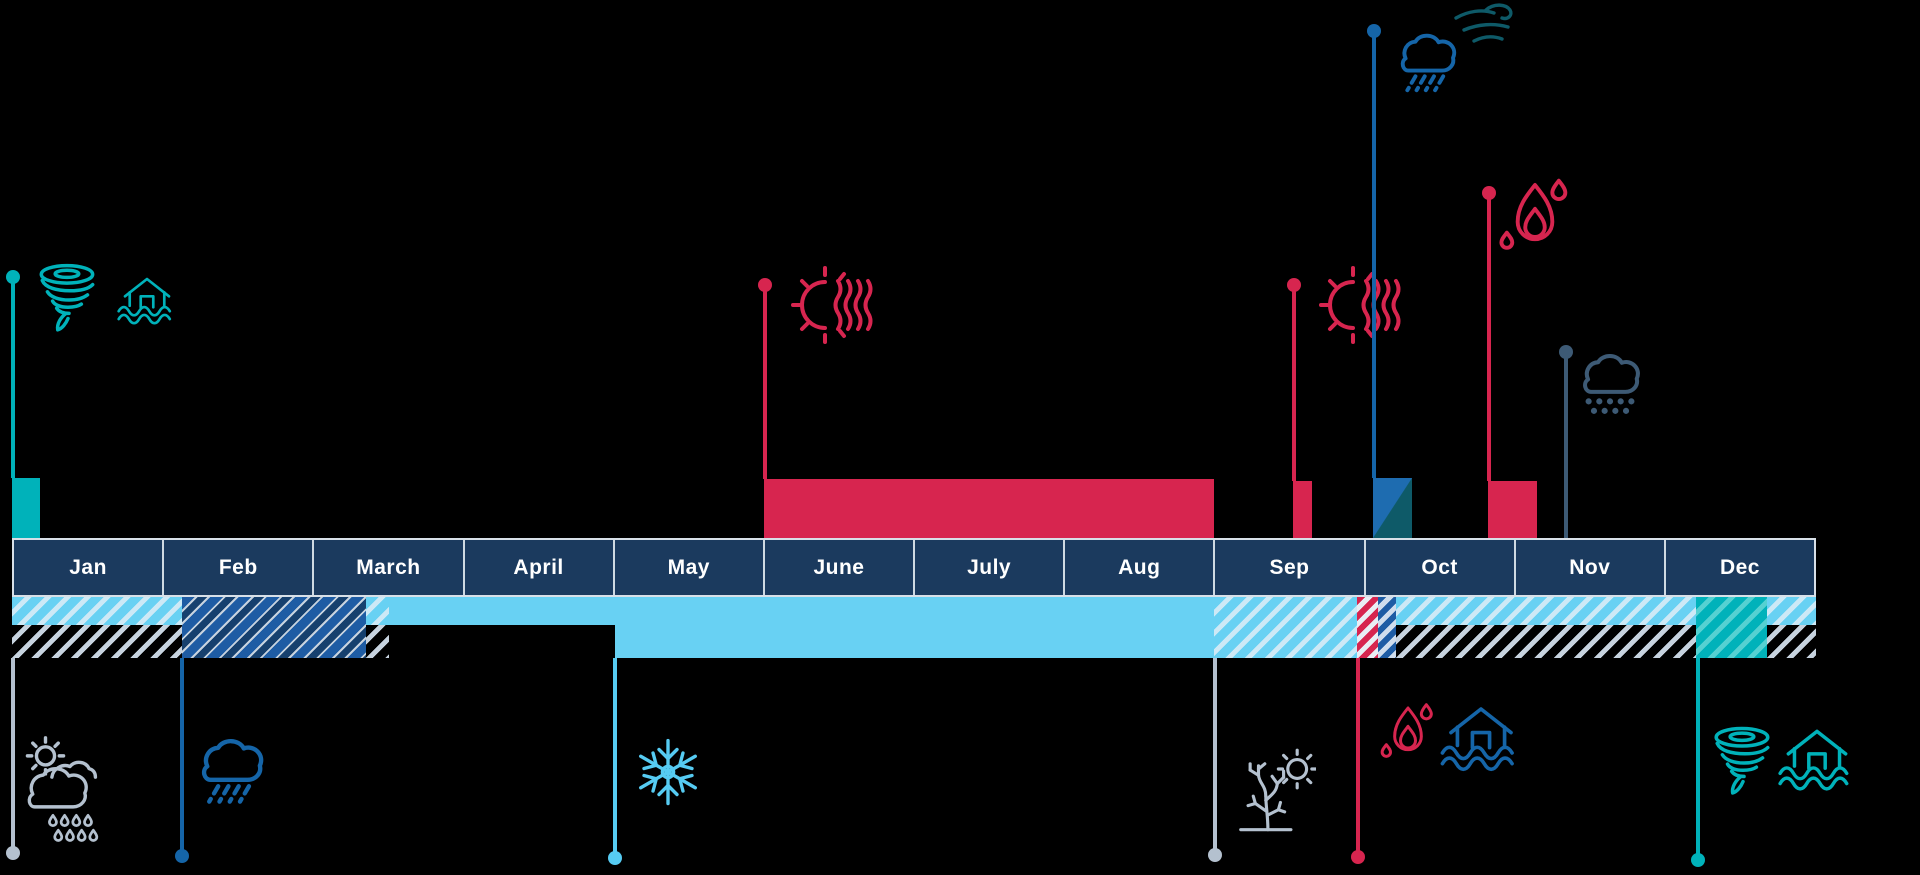  I want to click on rain-cloud-icon, so click(231, 767).